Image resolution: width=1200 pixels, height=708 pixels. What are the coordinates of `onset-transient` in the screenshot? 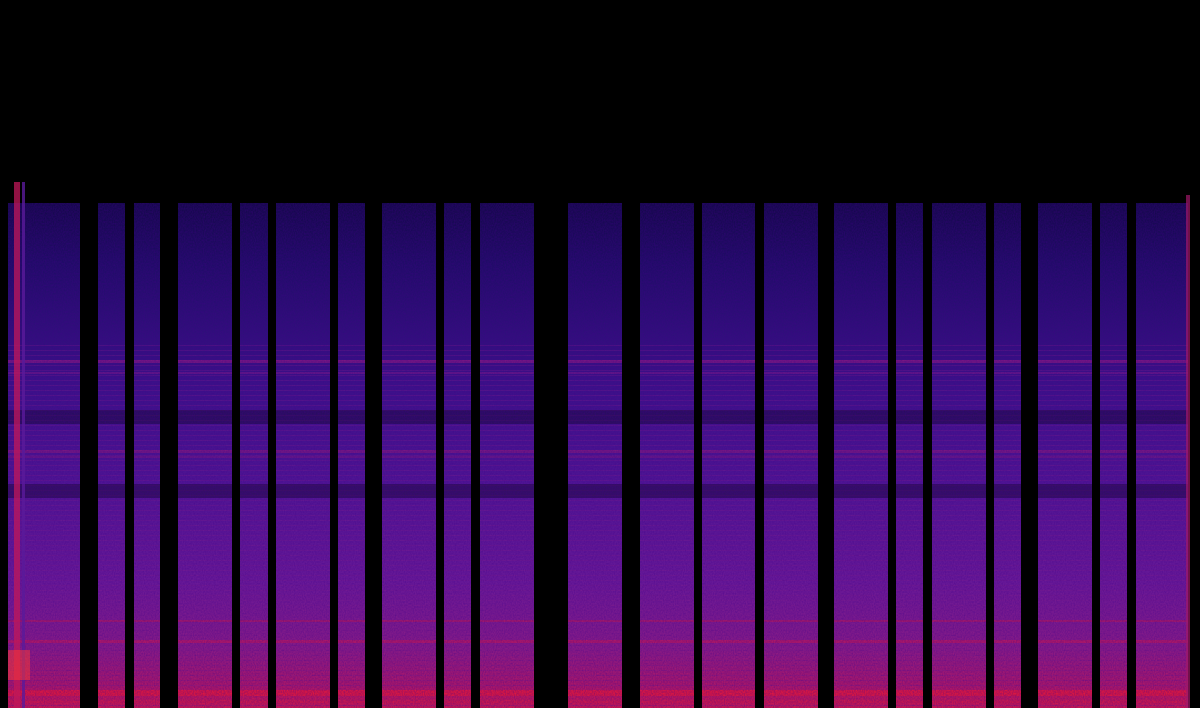 It's located at (19, 445).